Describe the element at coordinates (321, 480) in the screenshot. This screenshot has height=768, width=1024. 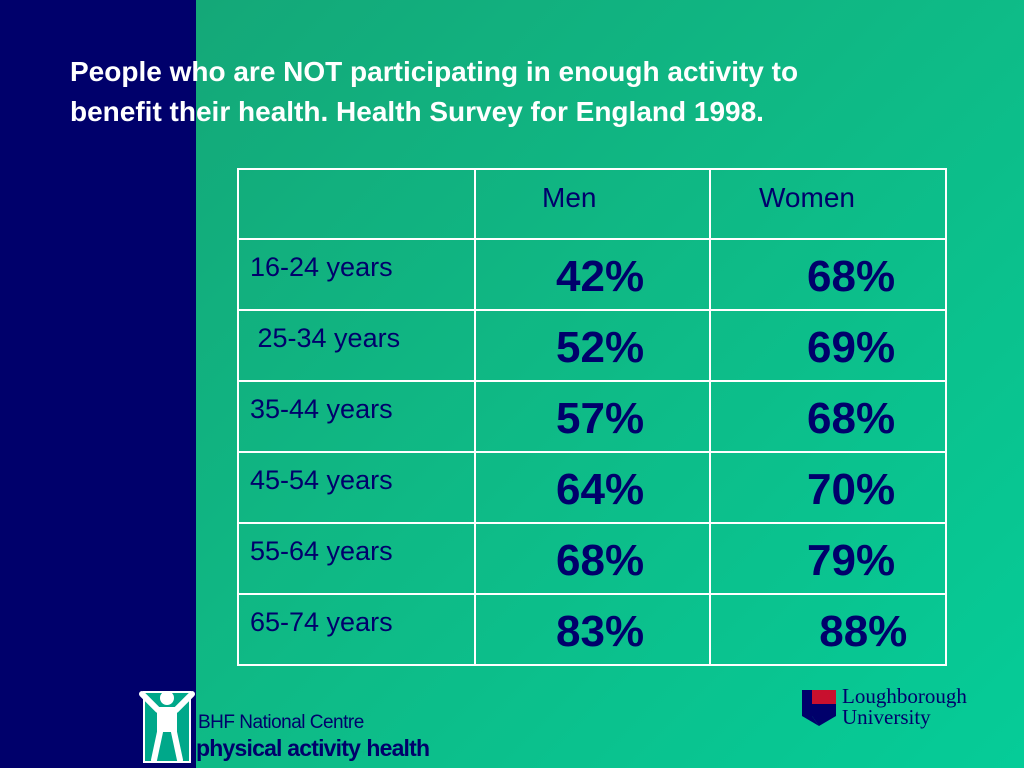
I see `age-label: 45-54 years` at that location.